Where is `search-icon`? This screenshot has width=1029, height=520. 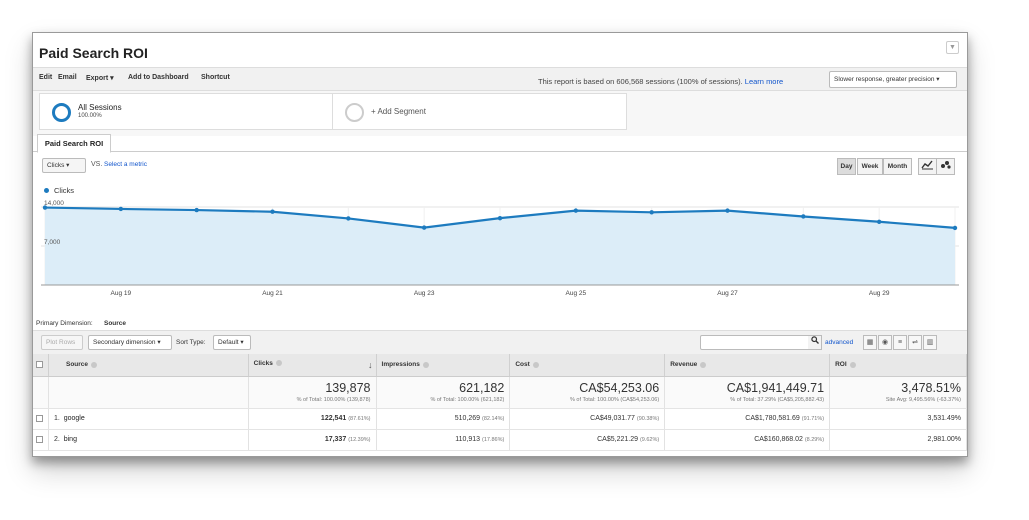 search-icon is located at coordinates (815, 342).